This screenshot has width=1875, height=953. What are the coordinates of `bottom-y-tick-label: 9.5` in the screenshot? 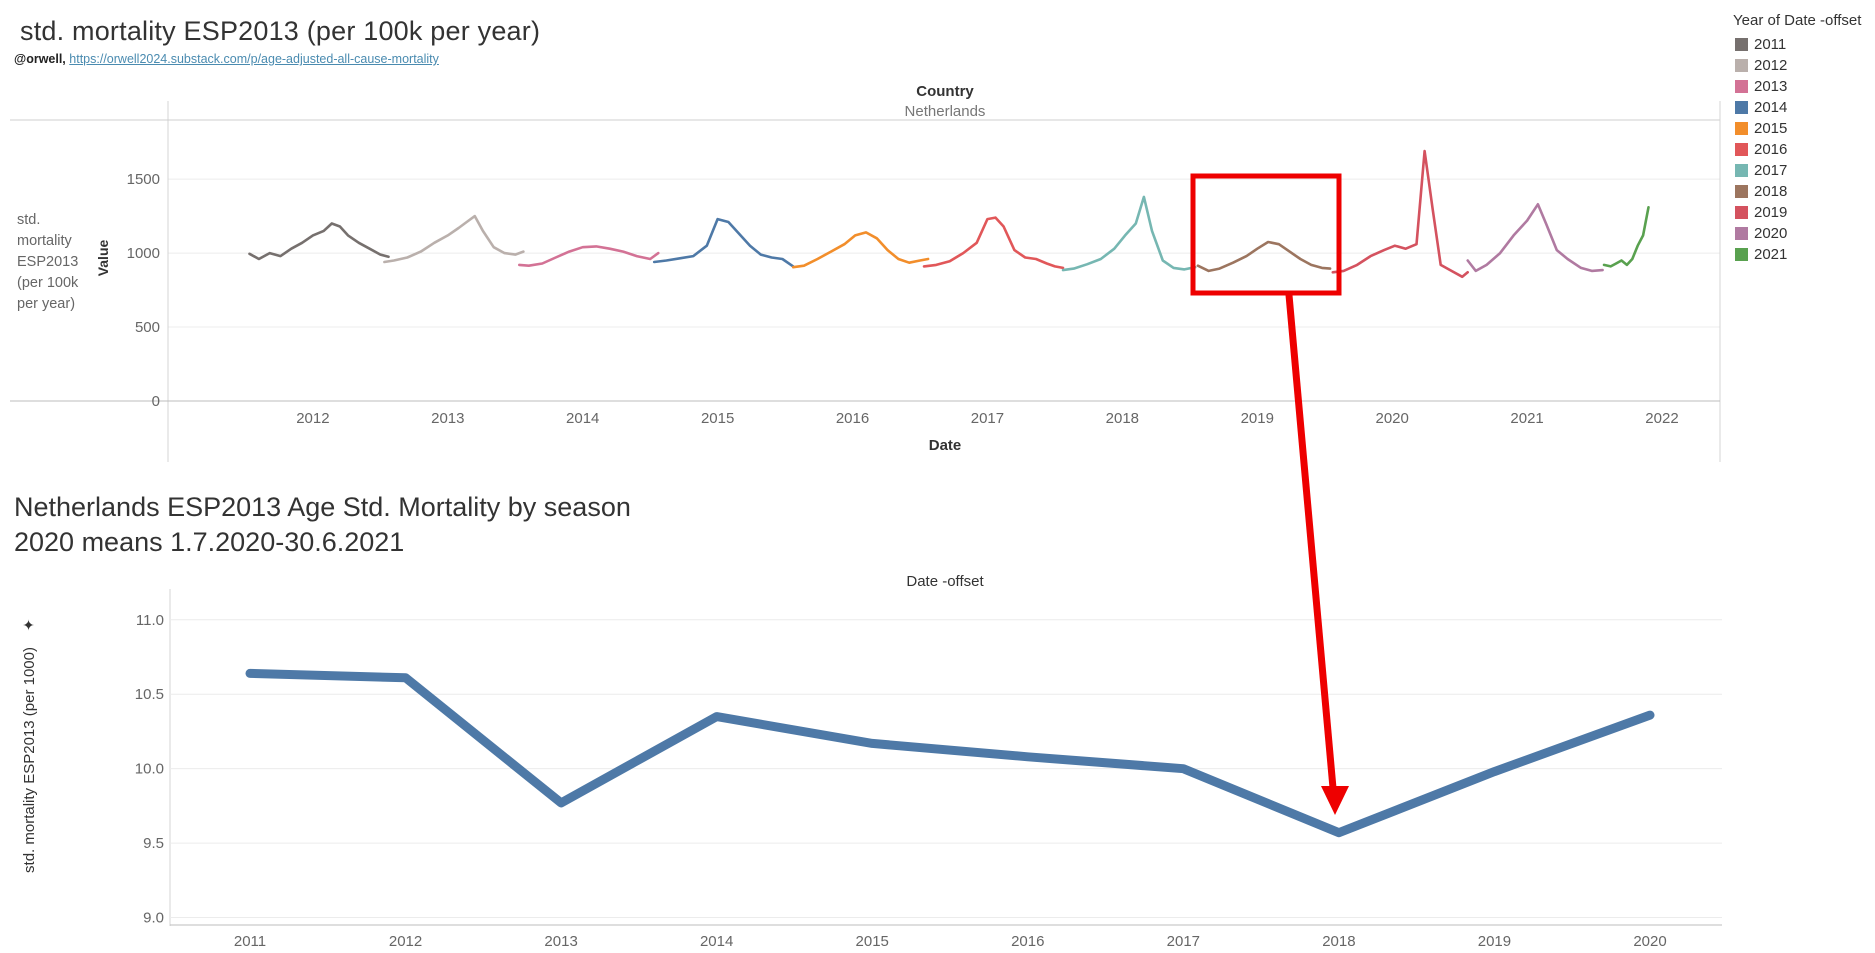 It's located at (153, 843).